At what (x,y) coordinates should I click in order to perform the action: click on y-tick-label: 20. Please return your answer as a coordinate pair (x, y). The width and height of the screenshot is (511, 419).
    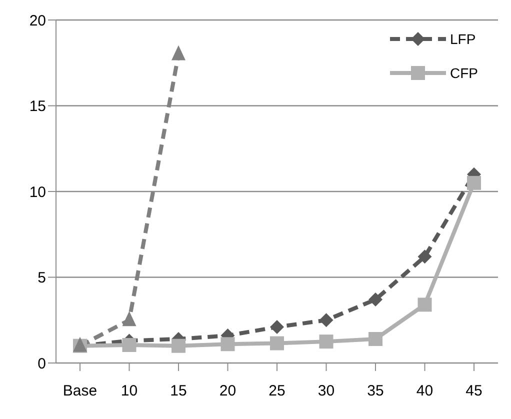
    Looking at the image, I should click on (37, 21).